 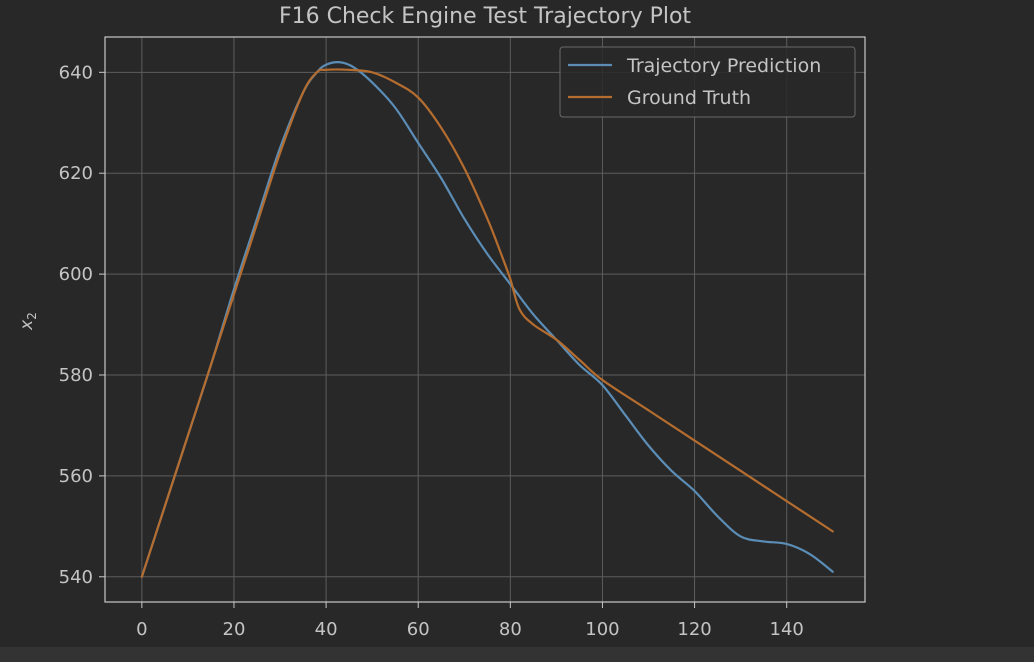 What do you see at coordinates (602, 629) in the screenshot?
I see `x-tick-label: 100` at bounding box center [602, 629].